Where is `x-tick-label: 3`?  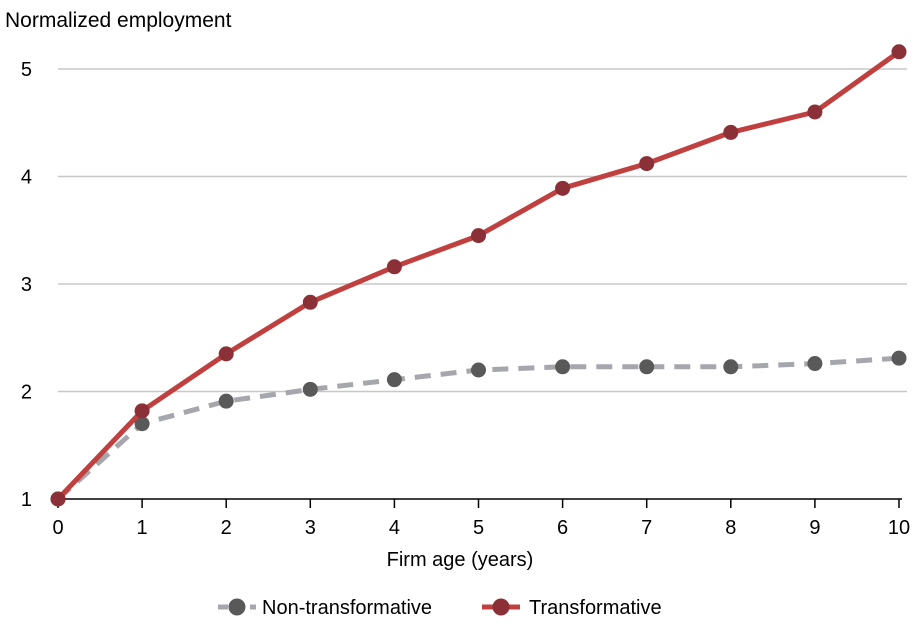
x-tick-label: 3 is located at coordinates (310, 528).